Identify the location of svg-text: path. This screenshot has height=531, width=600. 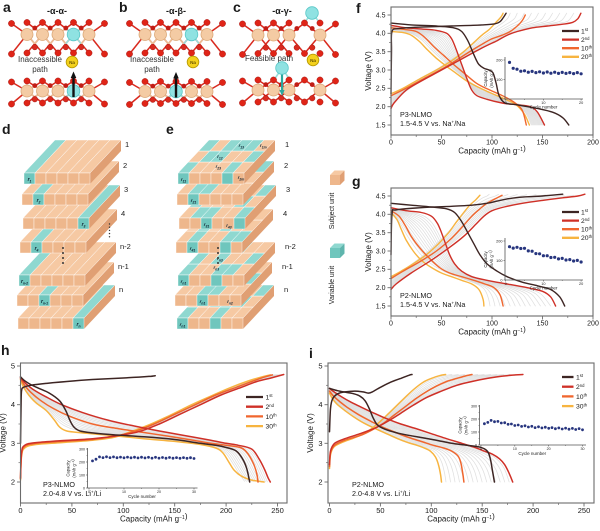
(152, 69).